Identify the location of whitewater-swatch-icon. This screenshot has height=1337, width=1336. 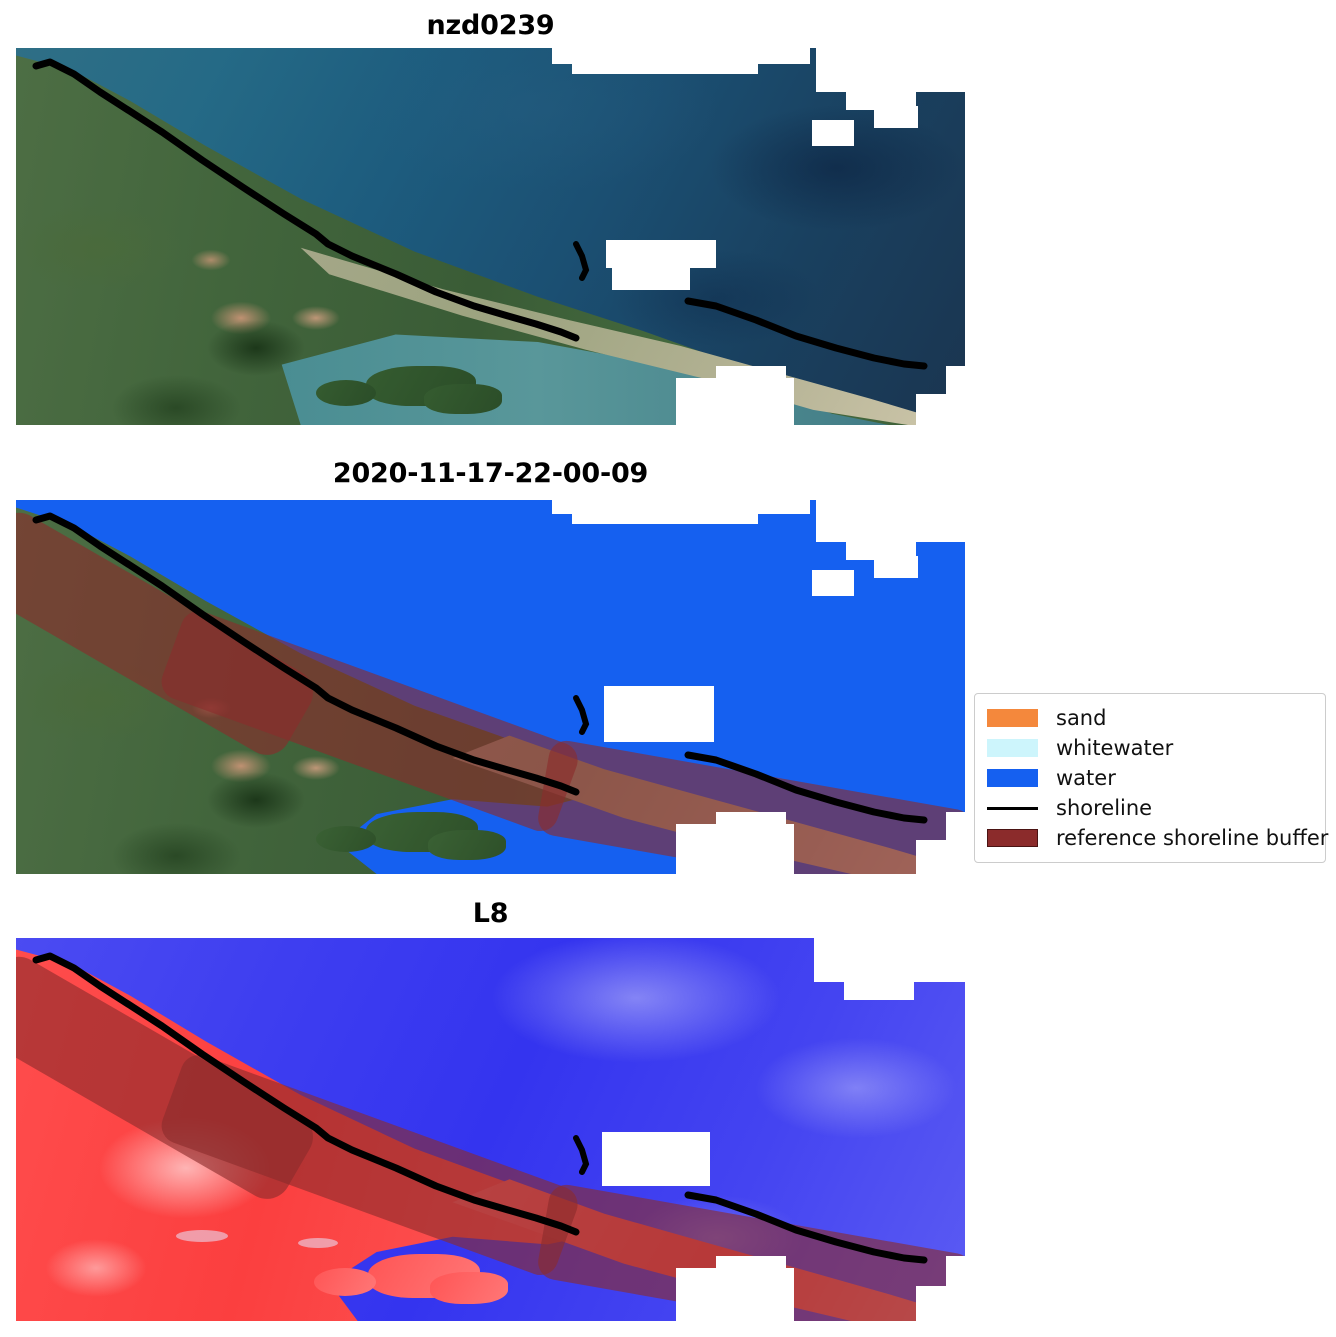
(1012, 748).